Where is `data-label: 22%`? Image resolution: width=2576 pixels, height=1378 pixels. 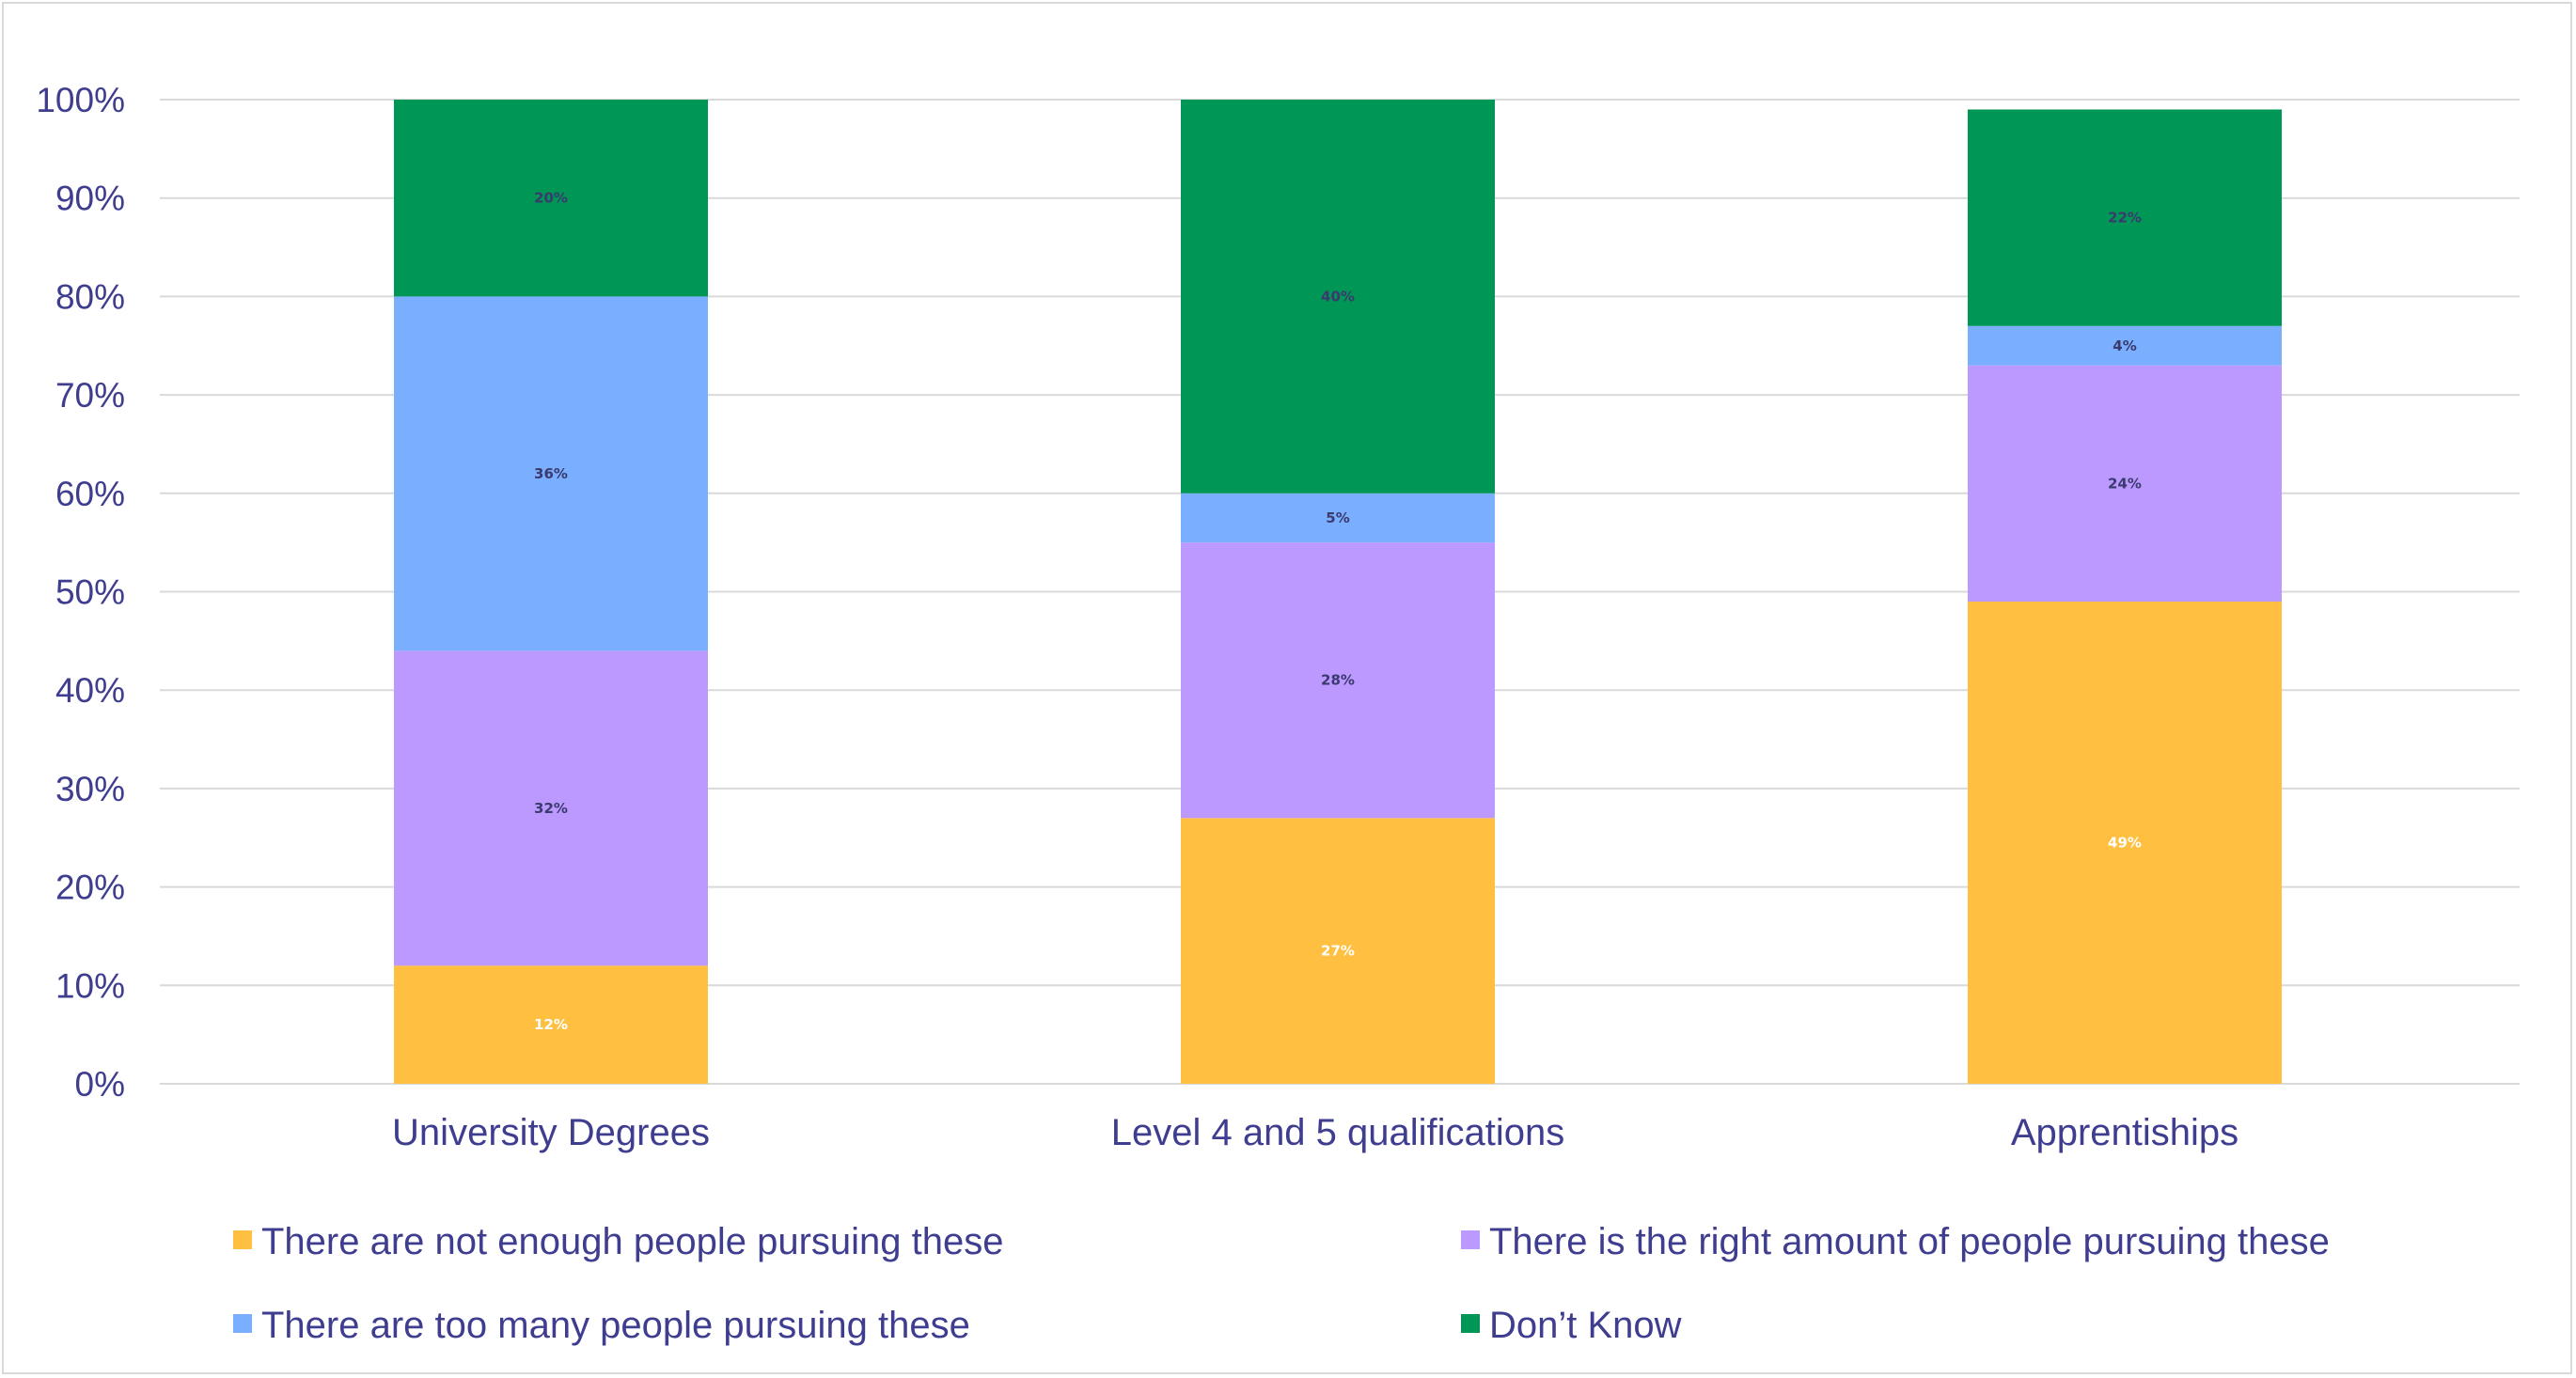
data-label: 22% is located at coordinates (2125, 219).